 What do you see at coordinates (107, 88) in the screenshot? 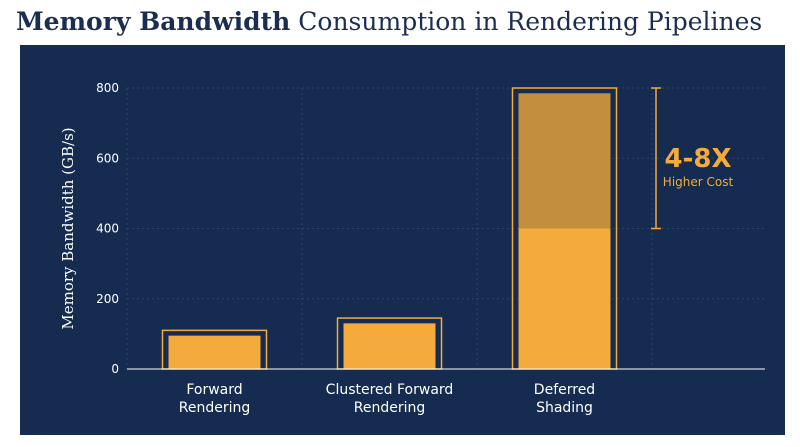
I see `y-tick-label: 800` at bounding box center [107, 88].